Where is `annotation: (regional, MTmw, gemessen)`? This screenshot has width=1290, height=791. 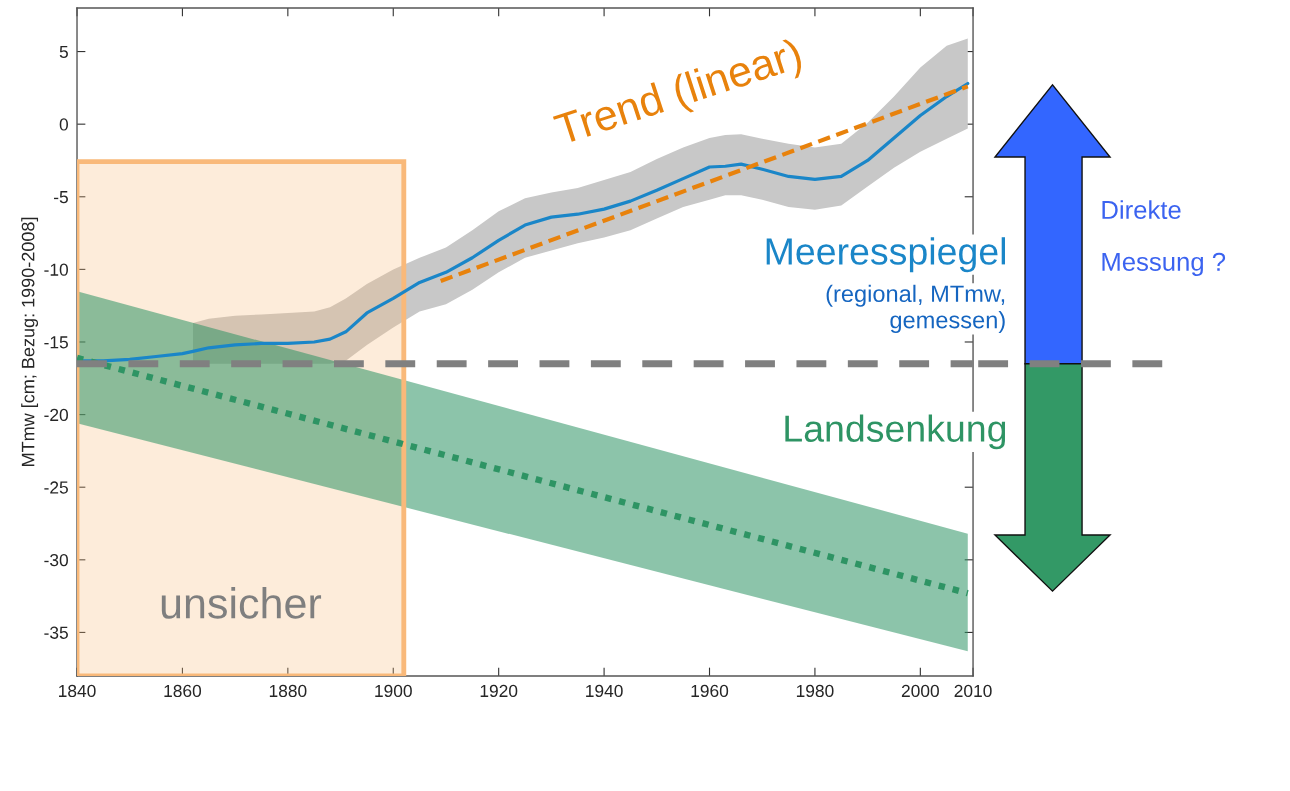
annotation: (regional, MTmw, gemessen) is located at coordinates (915, 309).